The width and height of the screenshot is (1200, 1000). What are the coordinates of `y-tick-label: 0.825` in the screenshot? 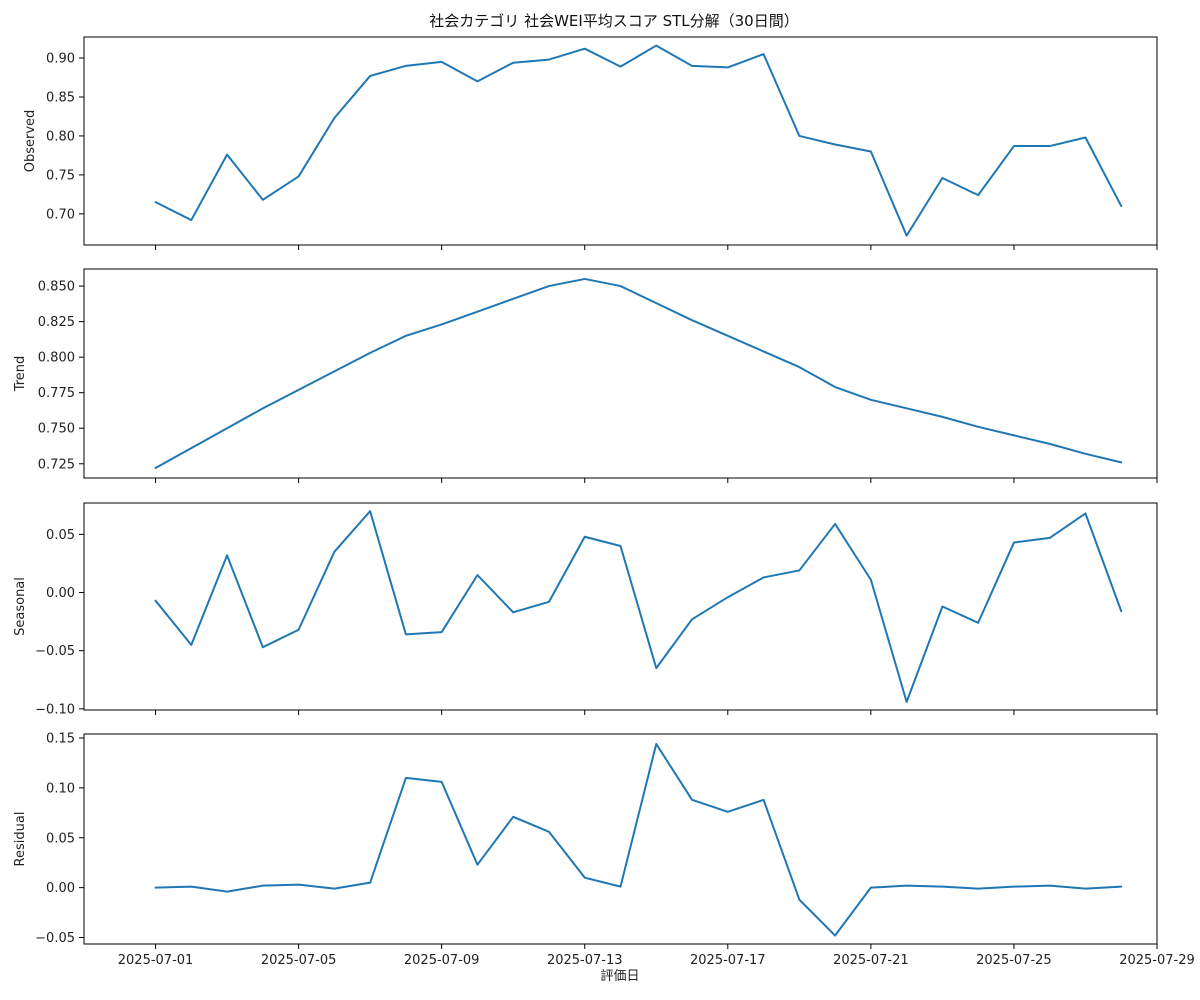 It's located at (56, 322).